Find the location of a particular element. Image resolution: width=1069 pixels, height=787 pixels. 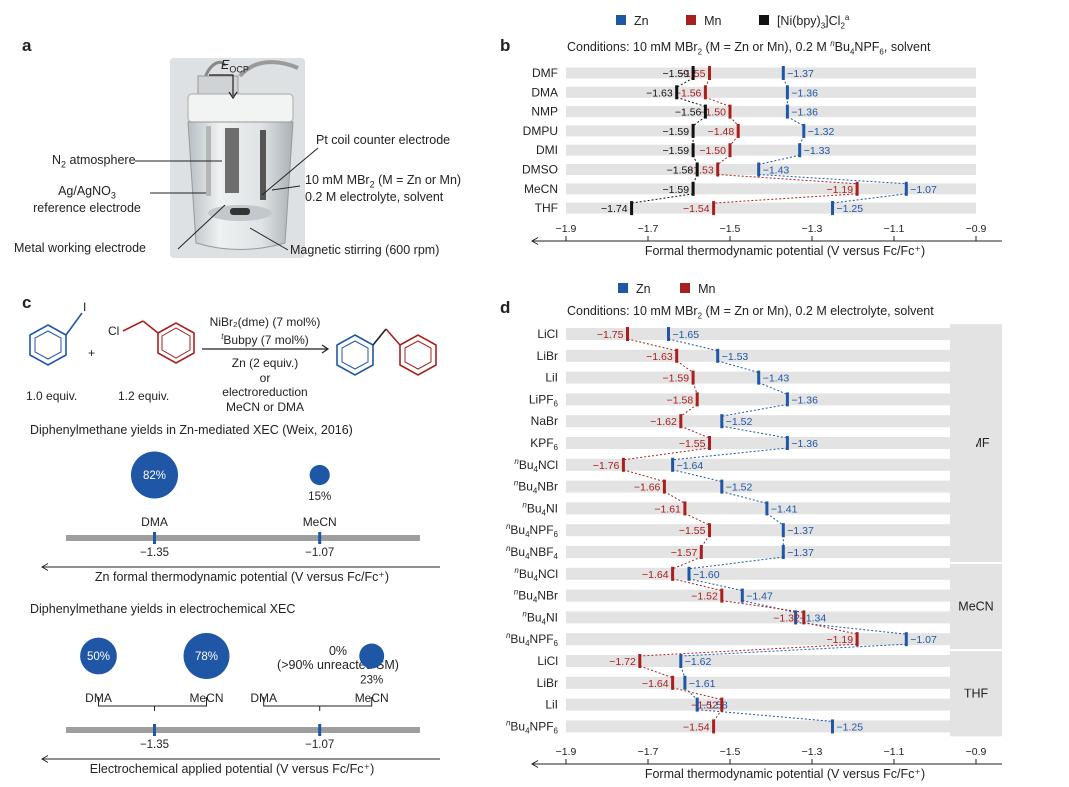

category-label-1: LiBr is located at coordinates (547, 356).